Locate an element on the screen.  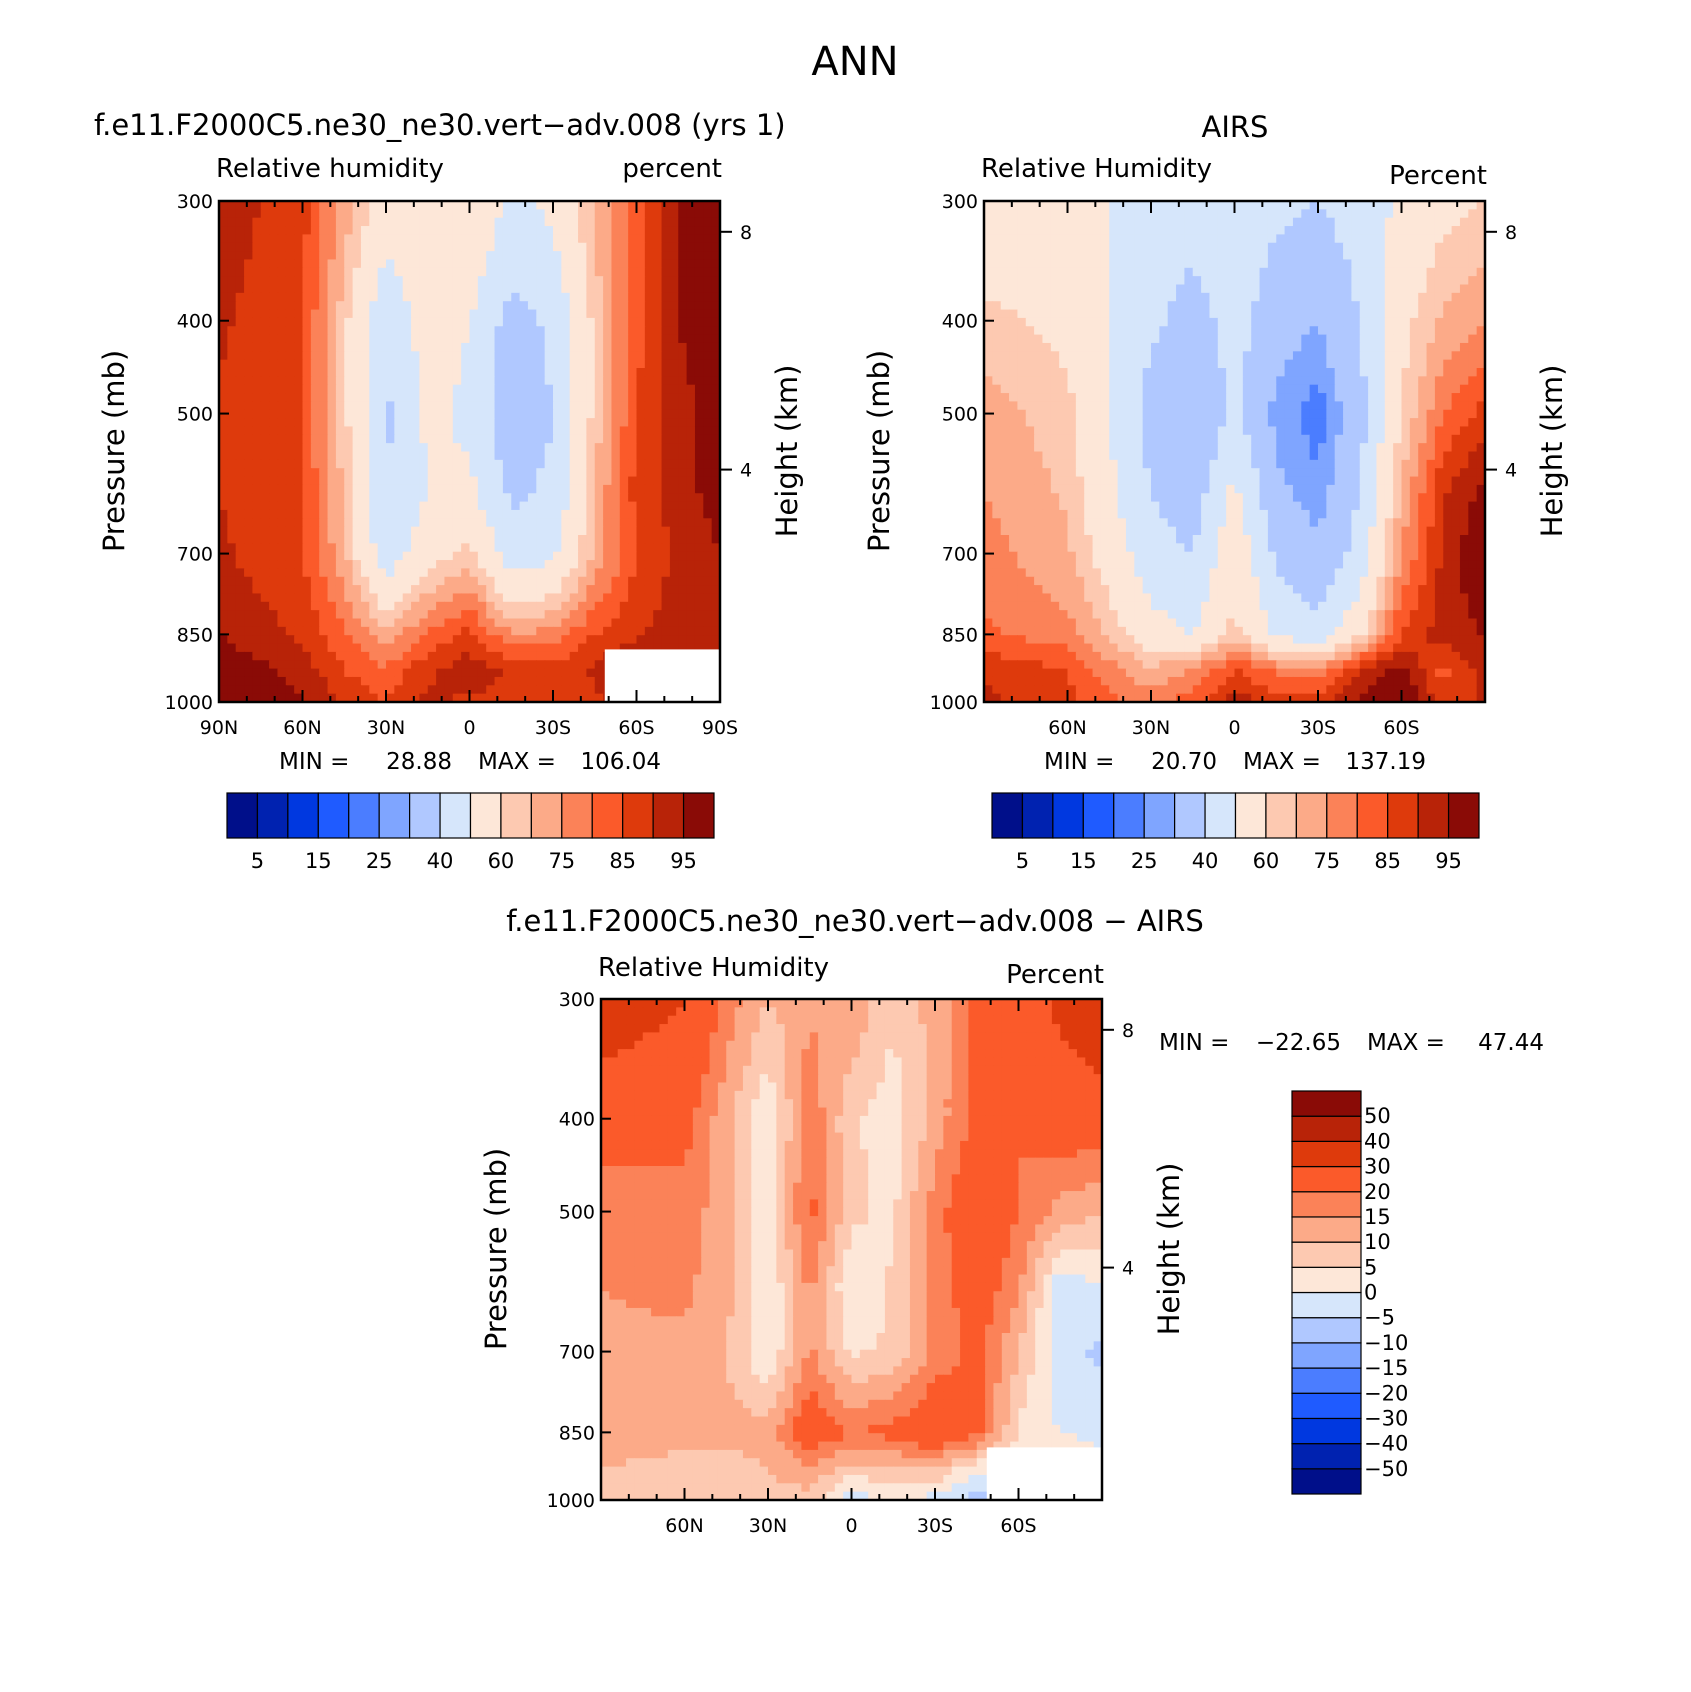
panel-model-max-label: MAX = is located at coordinates (517, 762).